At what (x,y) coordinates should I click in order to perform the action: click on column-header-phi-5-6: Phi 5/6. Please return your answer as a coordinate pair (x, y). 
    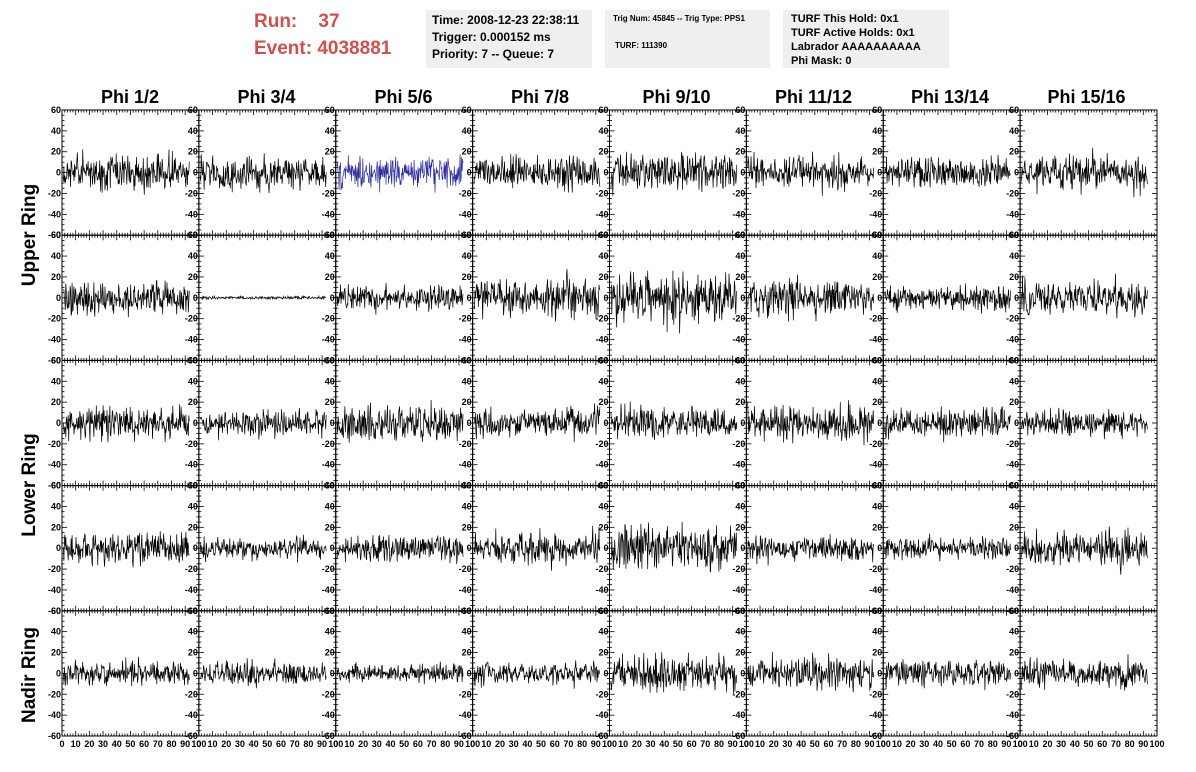
    Looking at the image, I should click on (403, 97).